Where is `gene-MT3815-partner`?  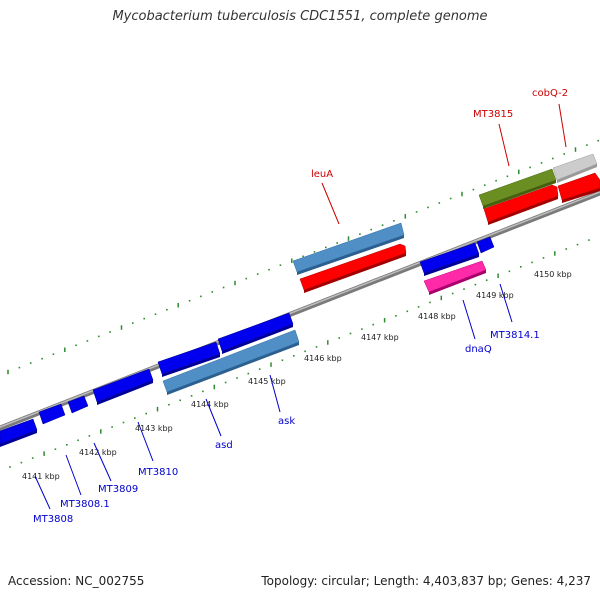 gene-MT3815-partner is located at coordinates (517, 188).